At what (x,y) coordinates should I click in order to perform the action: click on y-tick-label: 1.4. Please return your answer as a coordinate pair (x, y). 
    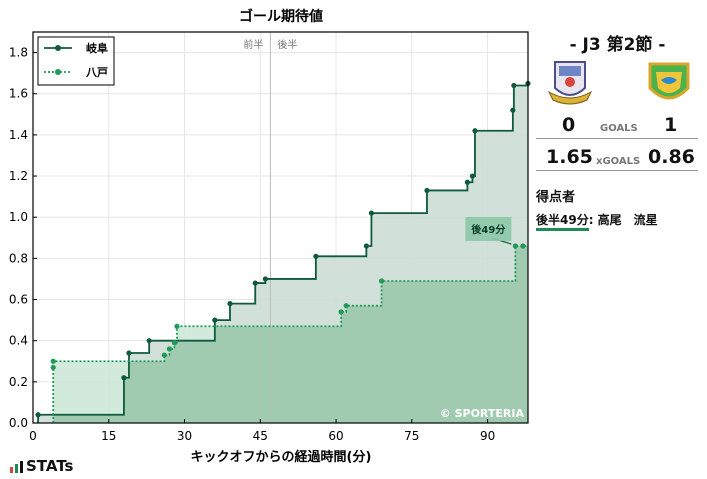
    Looking at the image, I should click on (18, 135).